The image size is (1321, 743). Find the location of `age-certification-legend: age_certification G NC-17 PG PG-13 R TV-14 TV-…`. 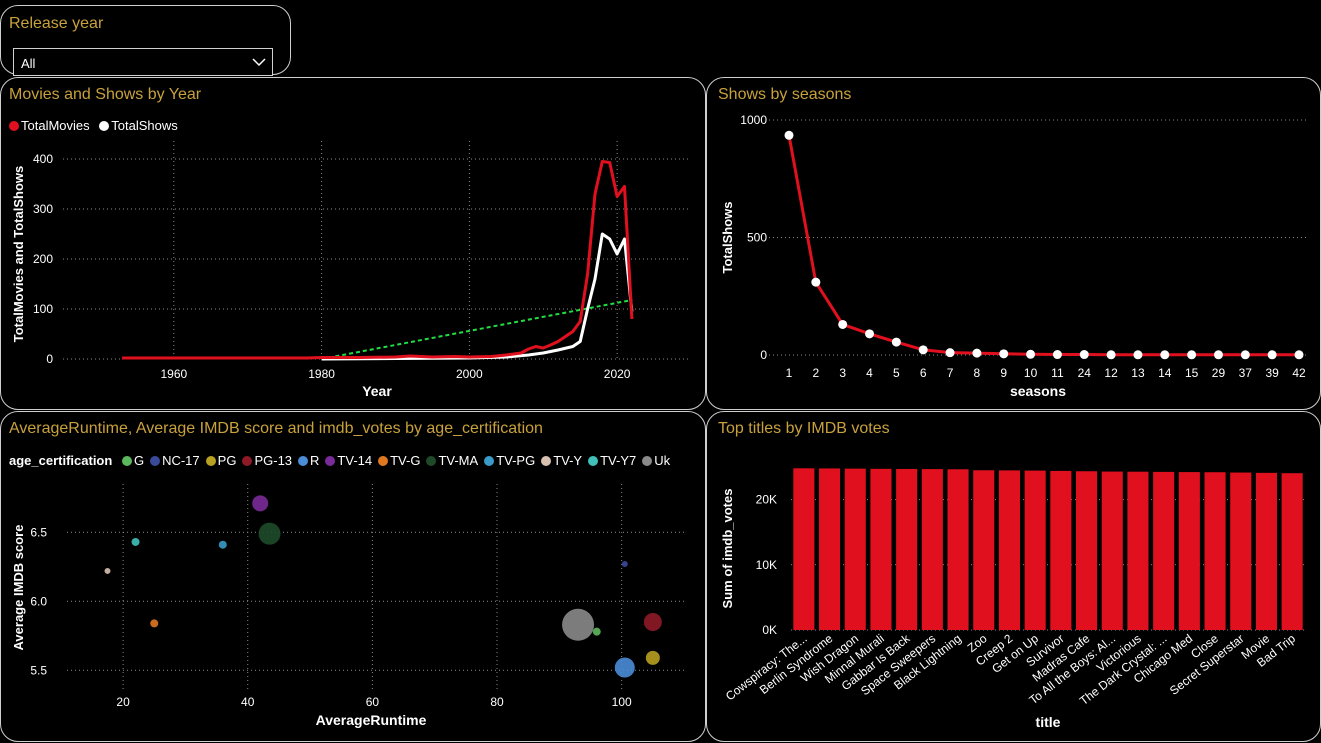

age-certification-legend: age_certification G NC-17 PG PG-13 R TV-14 TV-… is located at coordinates (339, 460).